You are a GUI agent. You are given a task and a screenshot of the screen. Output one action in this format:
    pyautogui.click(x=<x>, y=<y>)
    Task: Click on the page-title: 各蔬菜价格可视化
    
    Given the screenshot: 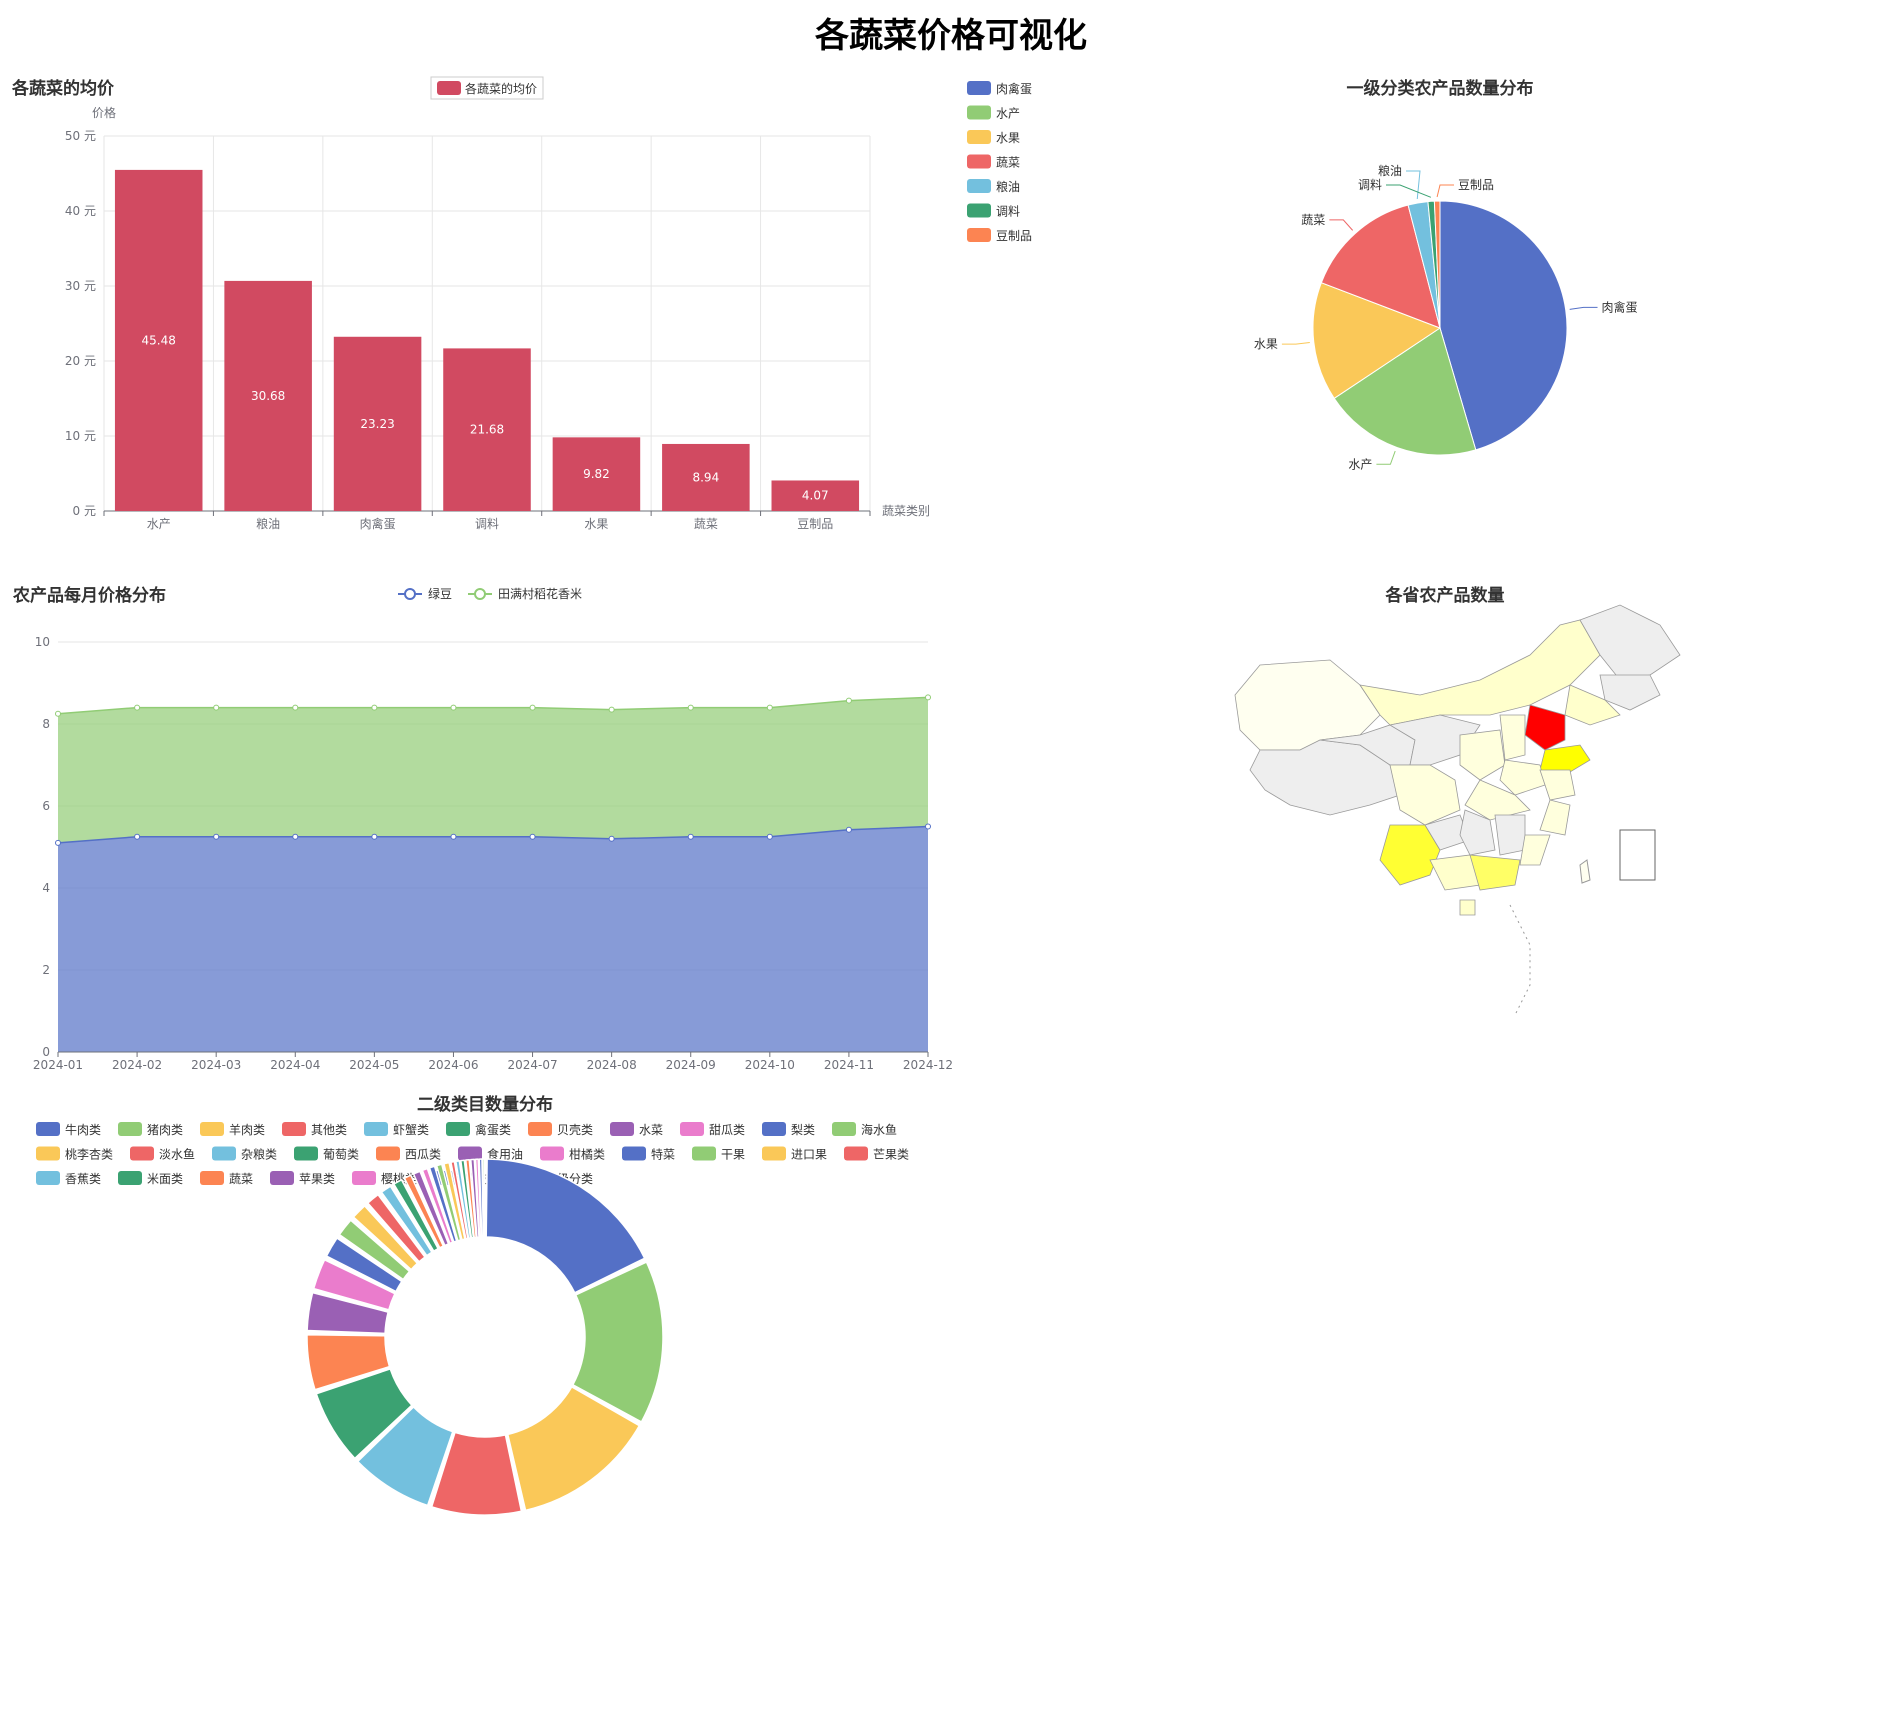 What is the action you would take?
    pyautogui.click(x=951, y=36)
    